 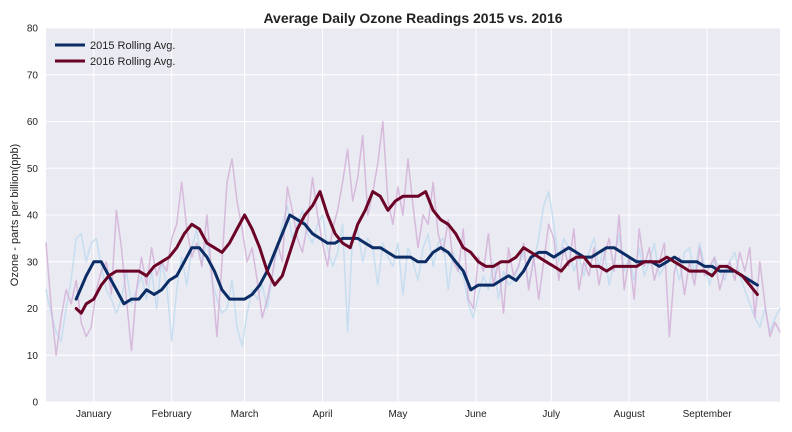 I want to click on x-tick-label: September, so click(x=708, y=414).